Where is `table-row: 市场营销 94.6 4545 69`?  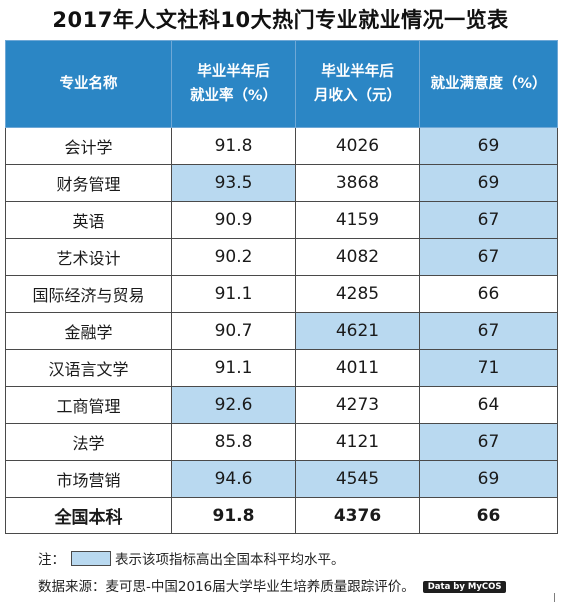
table-row: 市场营销 94.6 4545 69 is located at coordinates (281, 479).